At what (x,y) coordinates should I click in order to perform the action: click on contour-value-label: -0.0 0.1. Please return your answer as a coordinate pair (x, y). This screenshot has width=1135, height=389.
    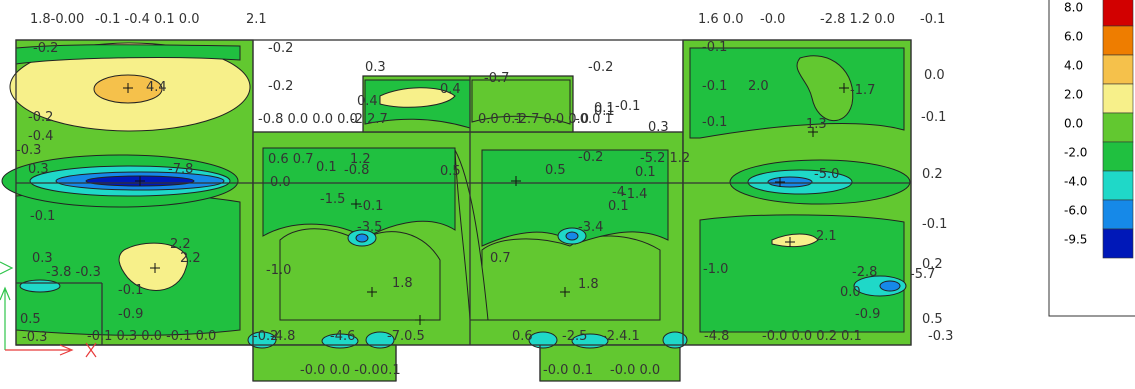
    Looking at the image, I should click on (568, 370).